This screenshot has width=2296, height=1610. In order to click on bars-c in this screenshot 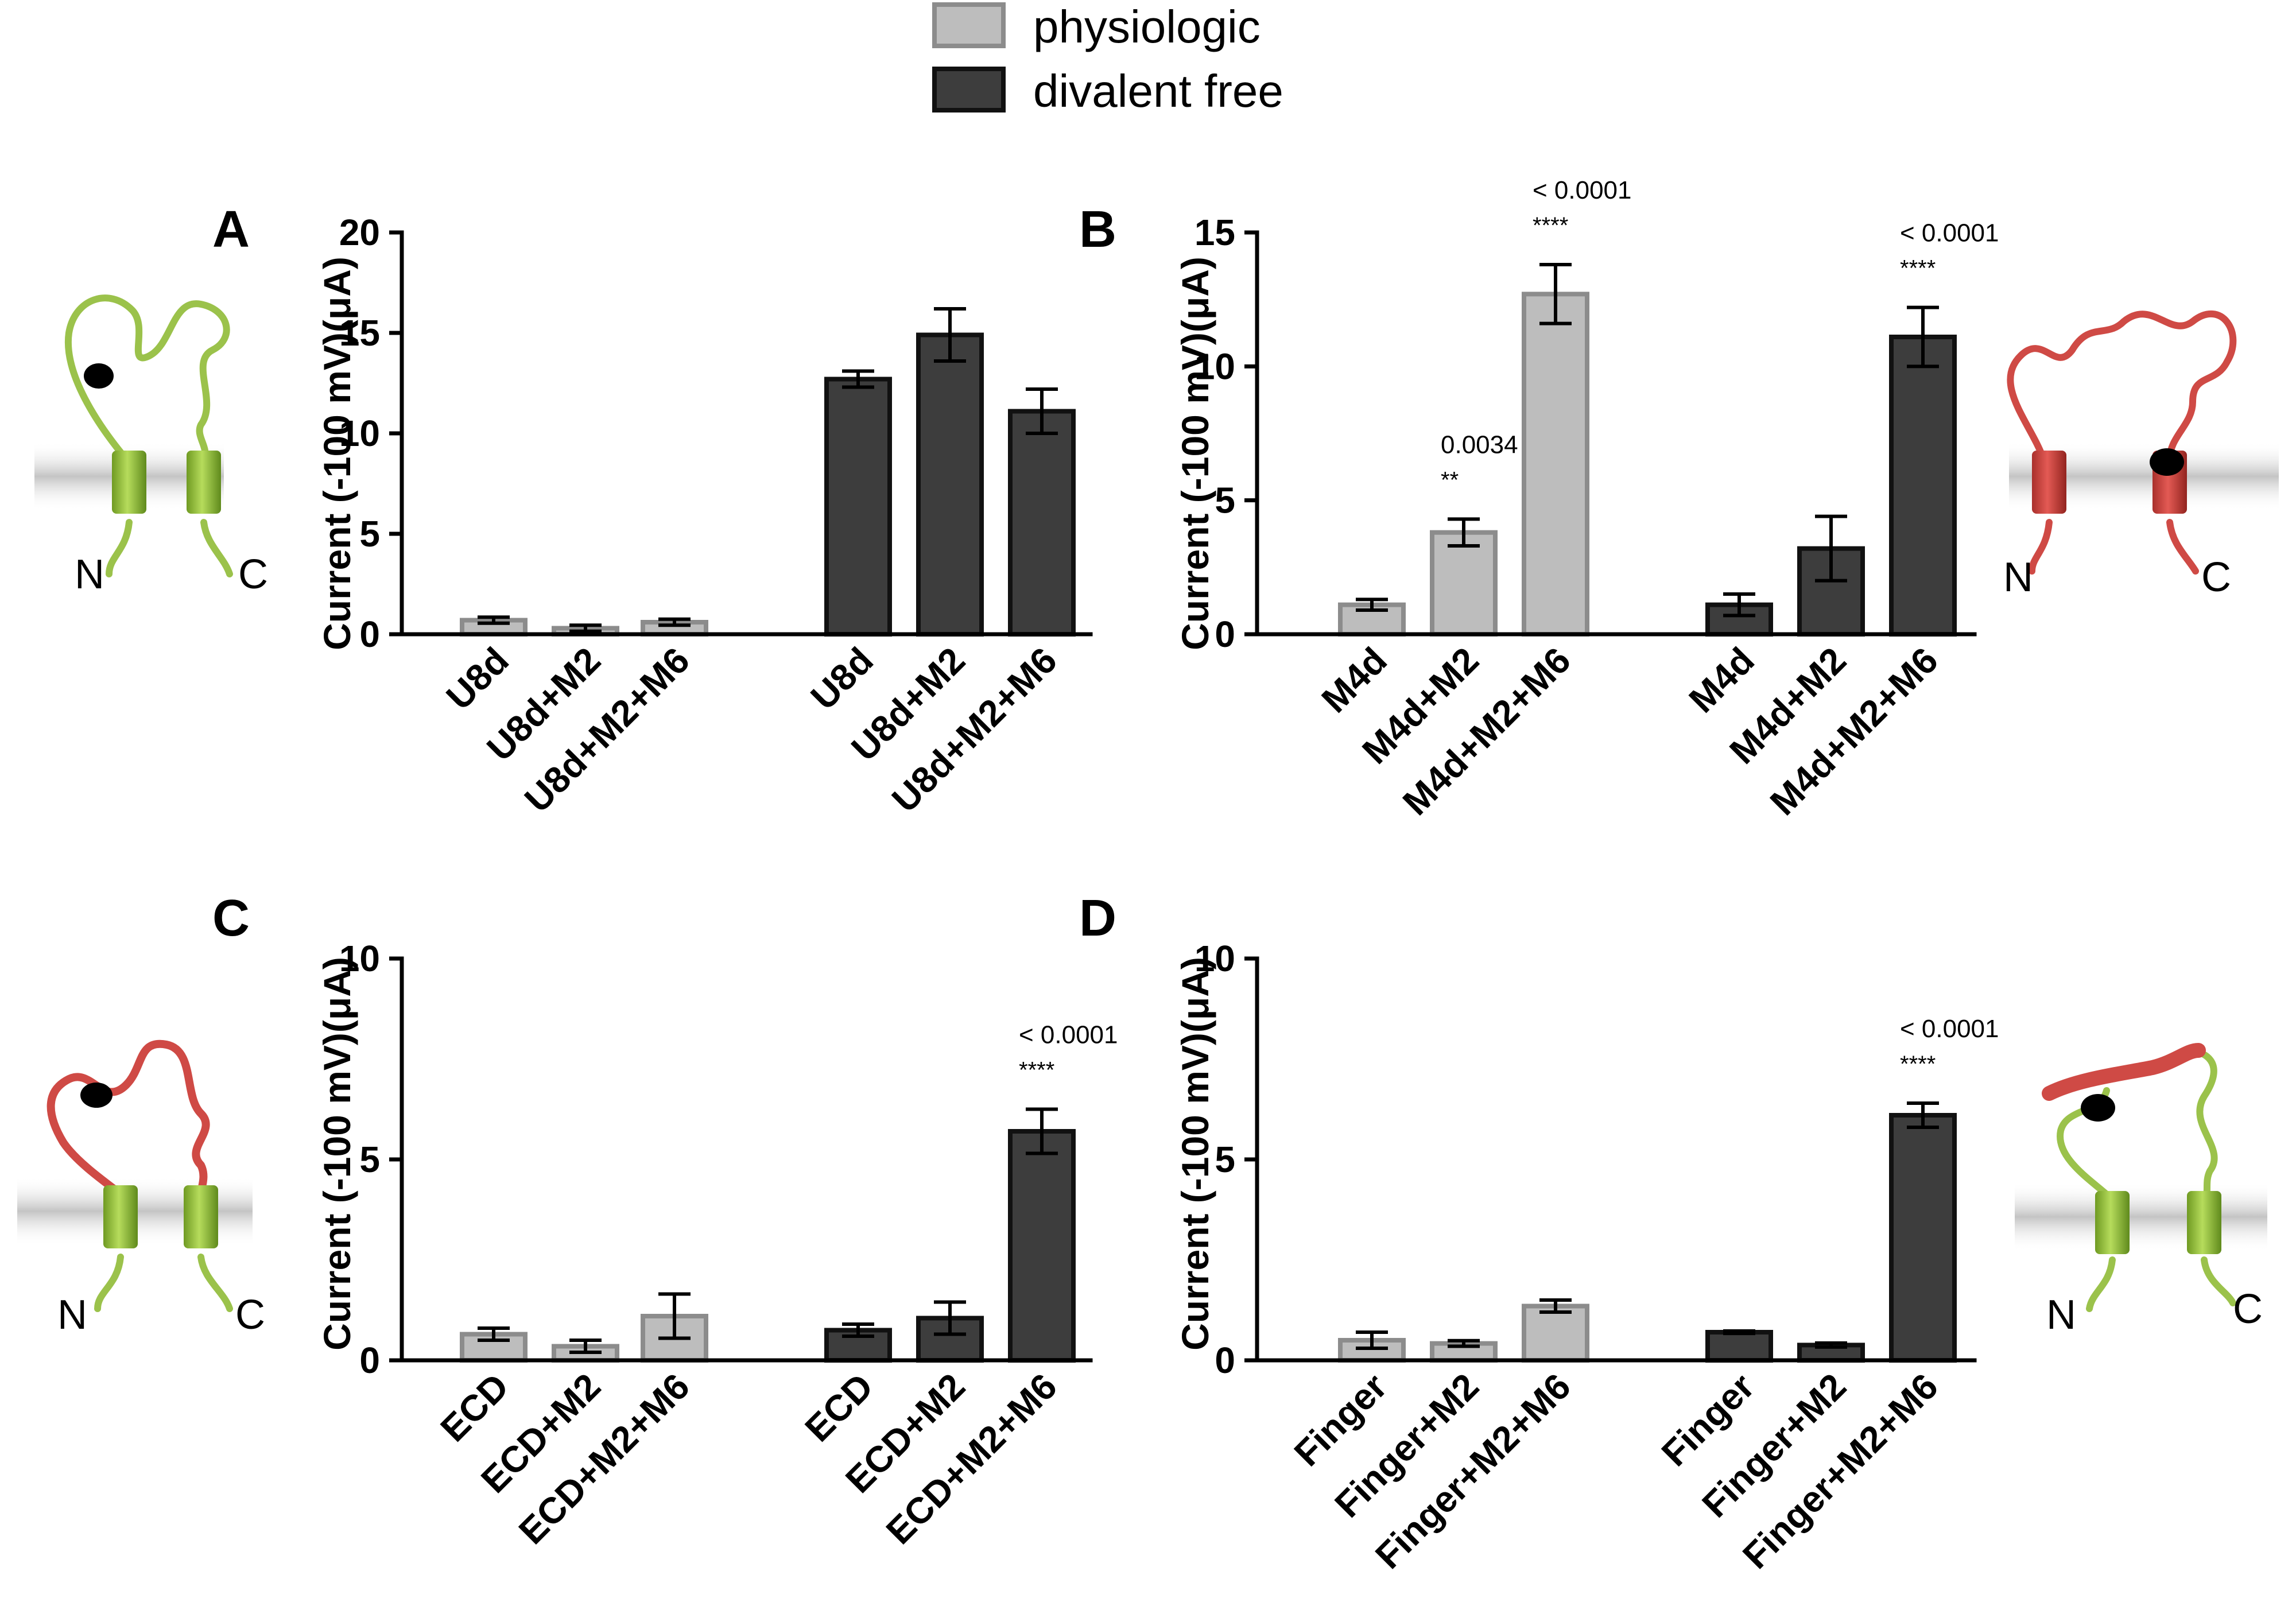, I will do `click(768, 1235)`.